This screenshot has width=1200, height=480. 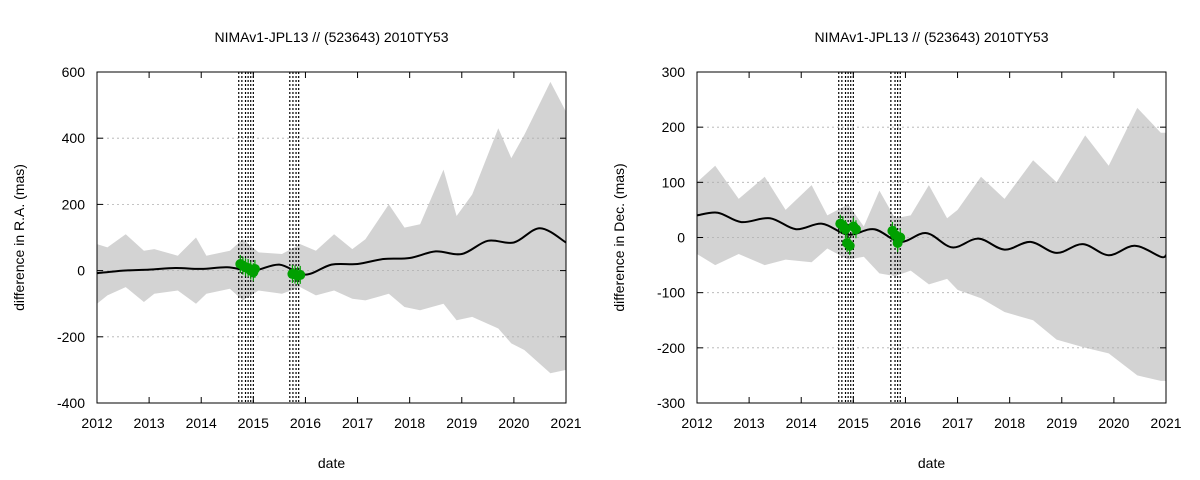 What do you see at coordinates (19, 237) in the screenshot?
I see `y-axis-label: difference in R.A. (mas)` at bounding box center [19, 237].